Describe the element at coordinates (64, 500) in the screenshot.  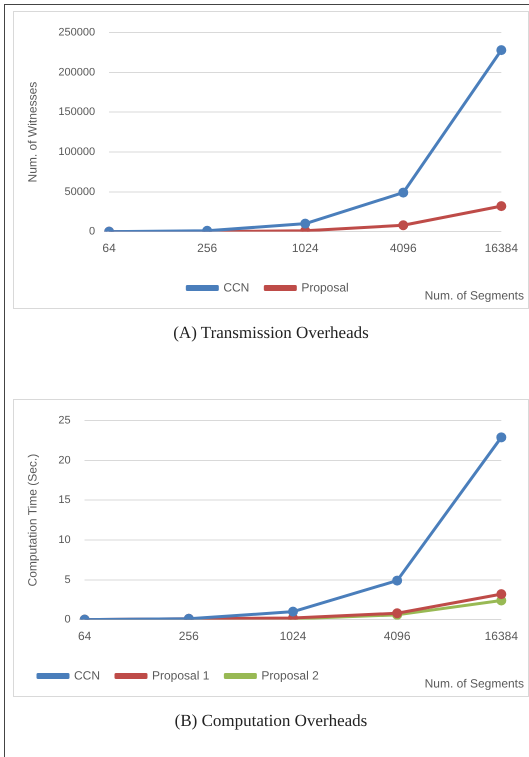
I see `y-tick-label: 15` at that location.